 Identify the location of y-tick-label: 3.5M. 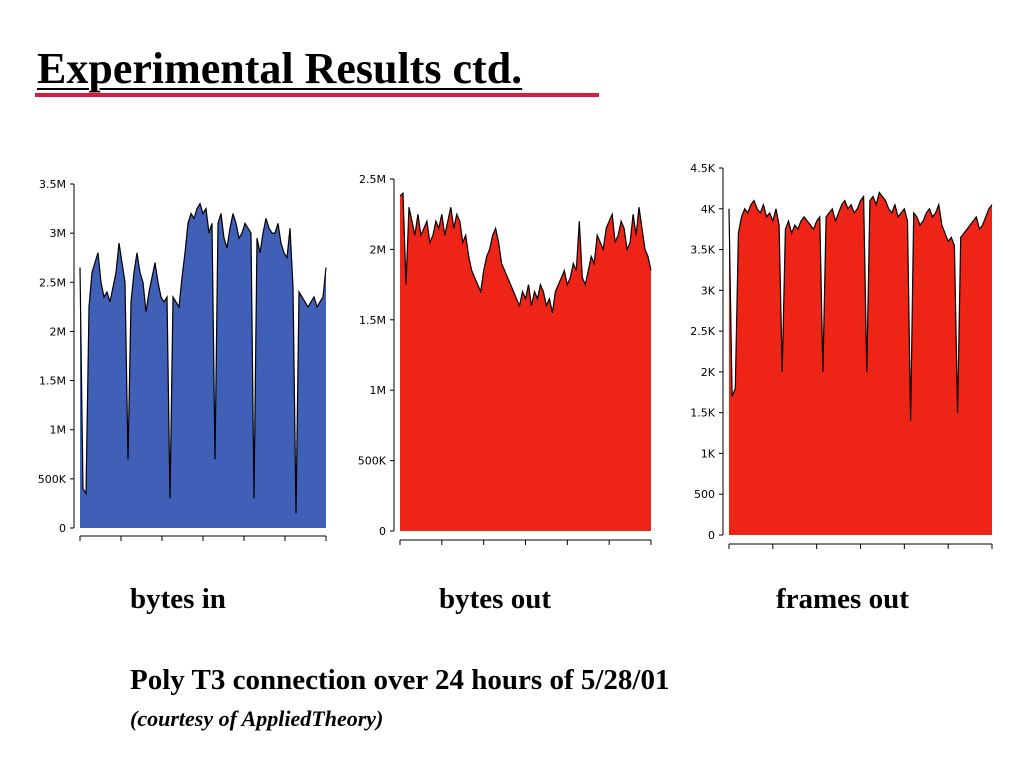
(52, 184).